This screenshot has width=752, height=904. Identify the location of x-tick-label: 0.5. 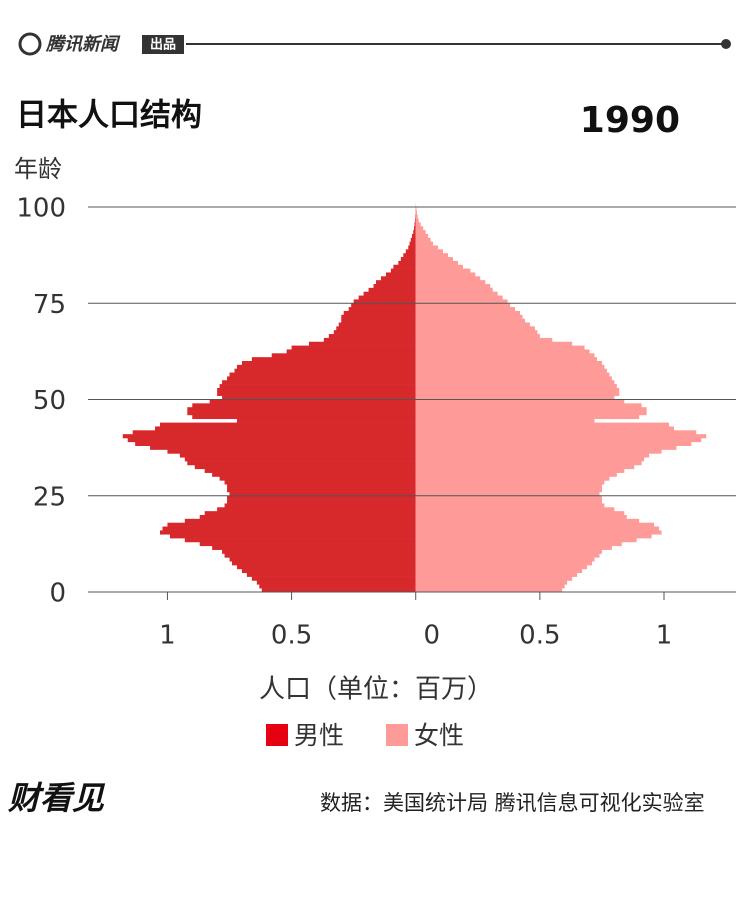
(291, 636).